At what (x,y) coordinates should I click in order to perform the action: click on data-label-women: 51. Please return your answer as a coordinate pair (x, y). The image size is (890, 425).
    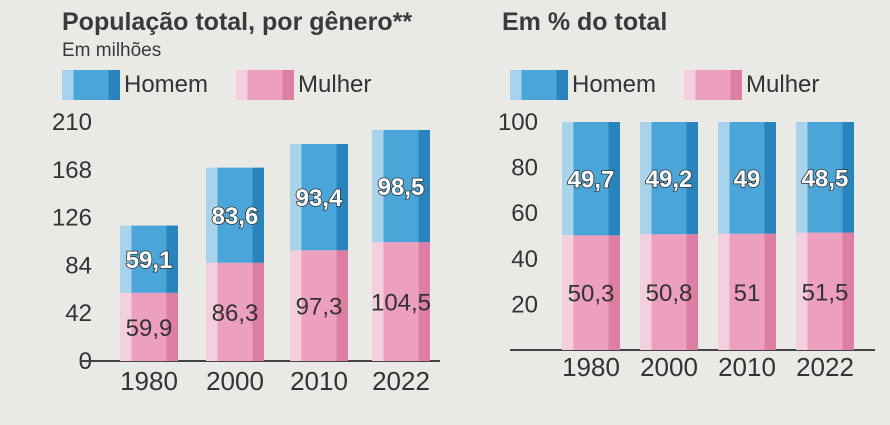
    Looking at the image, I should click on (747, 293).